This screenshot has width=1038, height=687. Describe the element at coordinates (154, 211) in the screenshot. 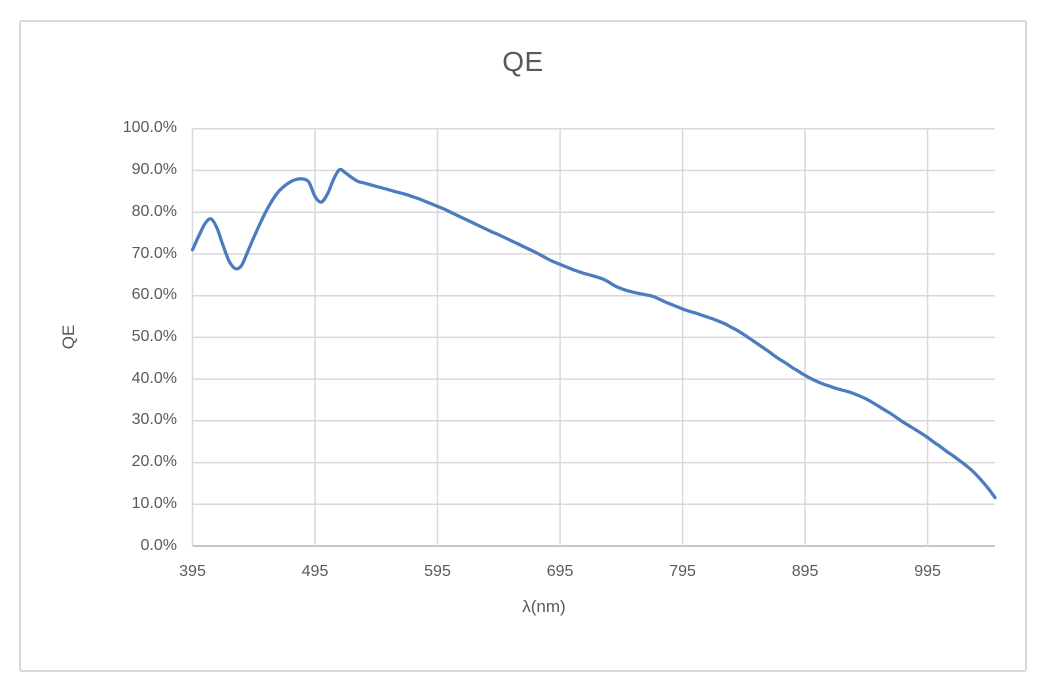

I see `y-tick-label: 80.0%` at that location.